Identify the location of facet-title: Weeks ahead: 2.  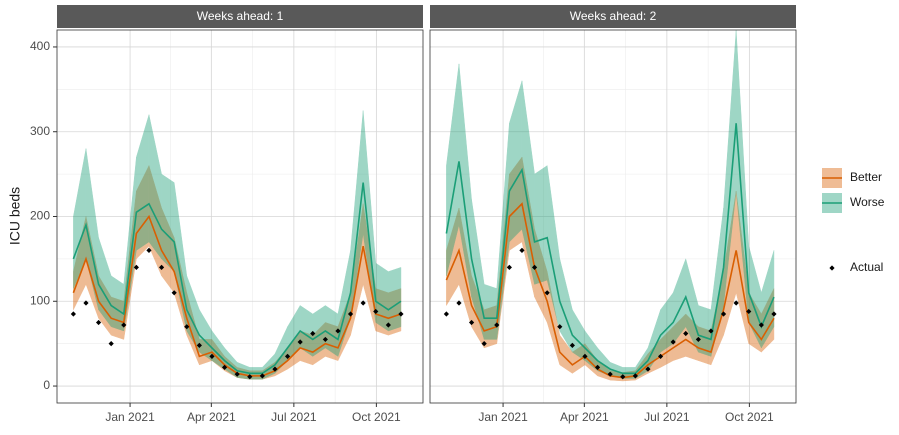
(613, 16).